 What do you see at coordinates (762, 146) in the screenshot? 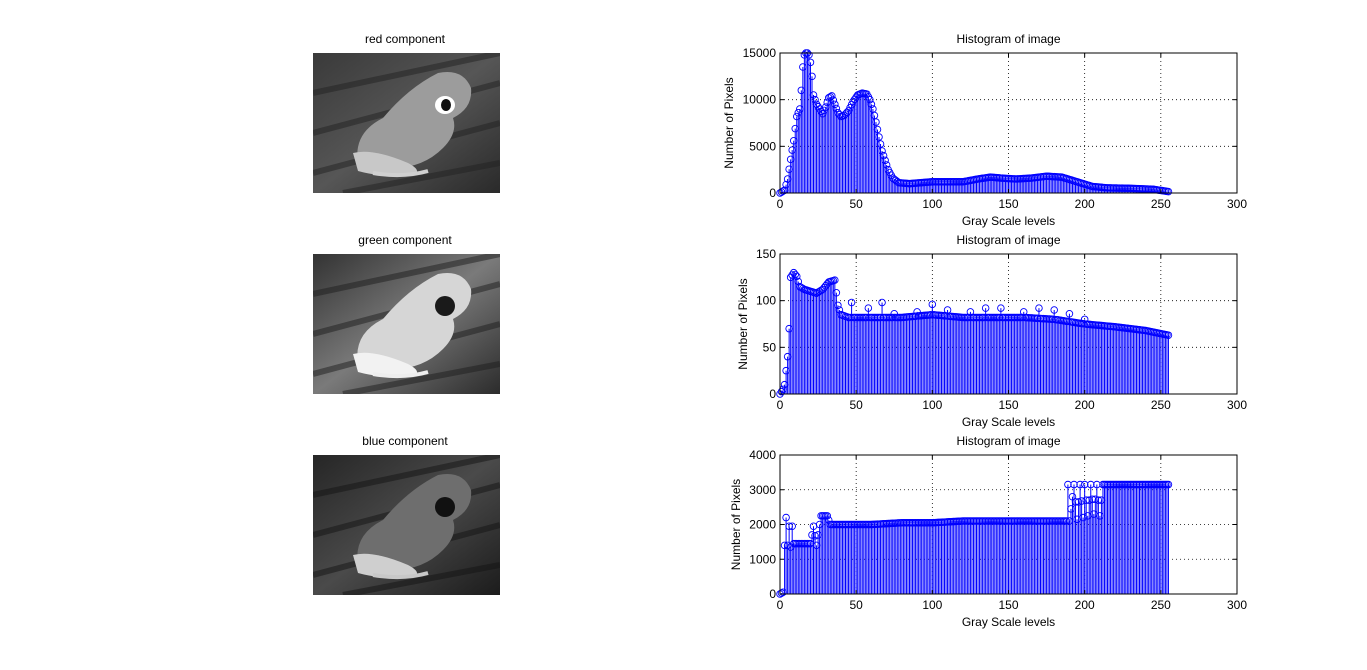
I see `y-tick-label: 5000` at bounding box center [762, 146].